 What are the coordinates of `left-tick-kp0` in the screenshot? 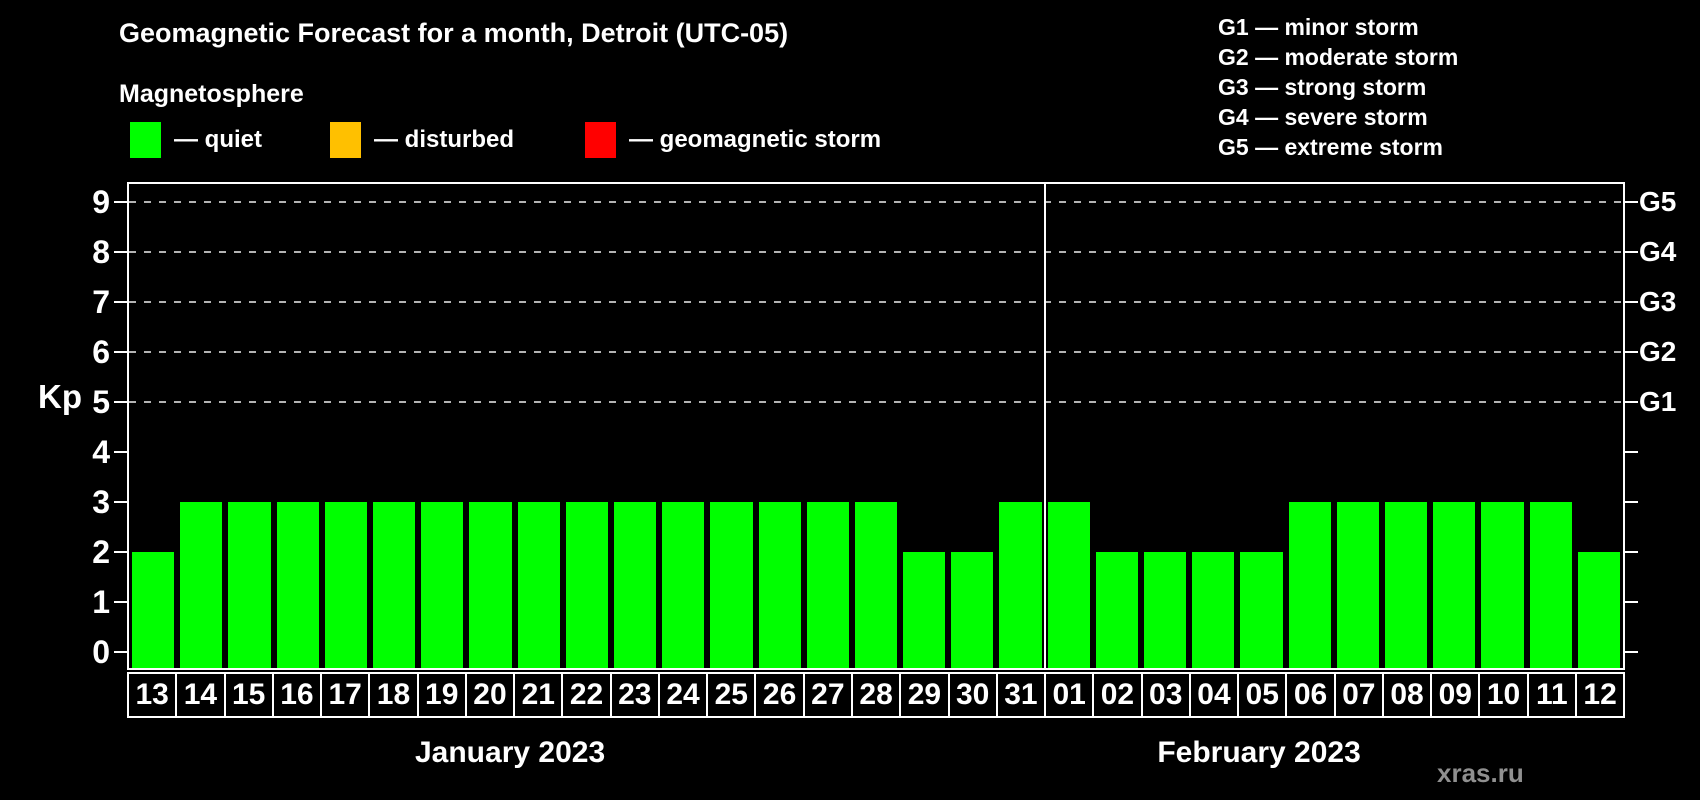 It's located at (120, 652).